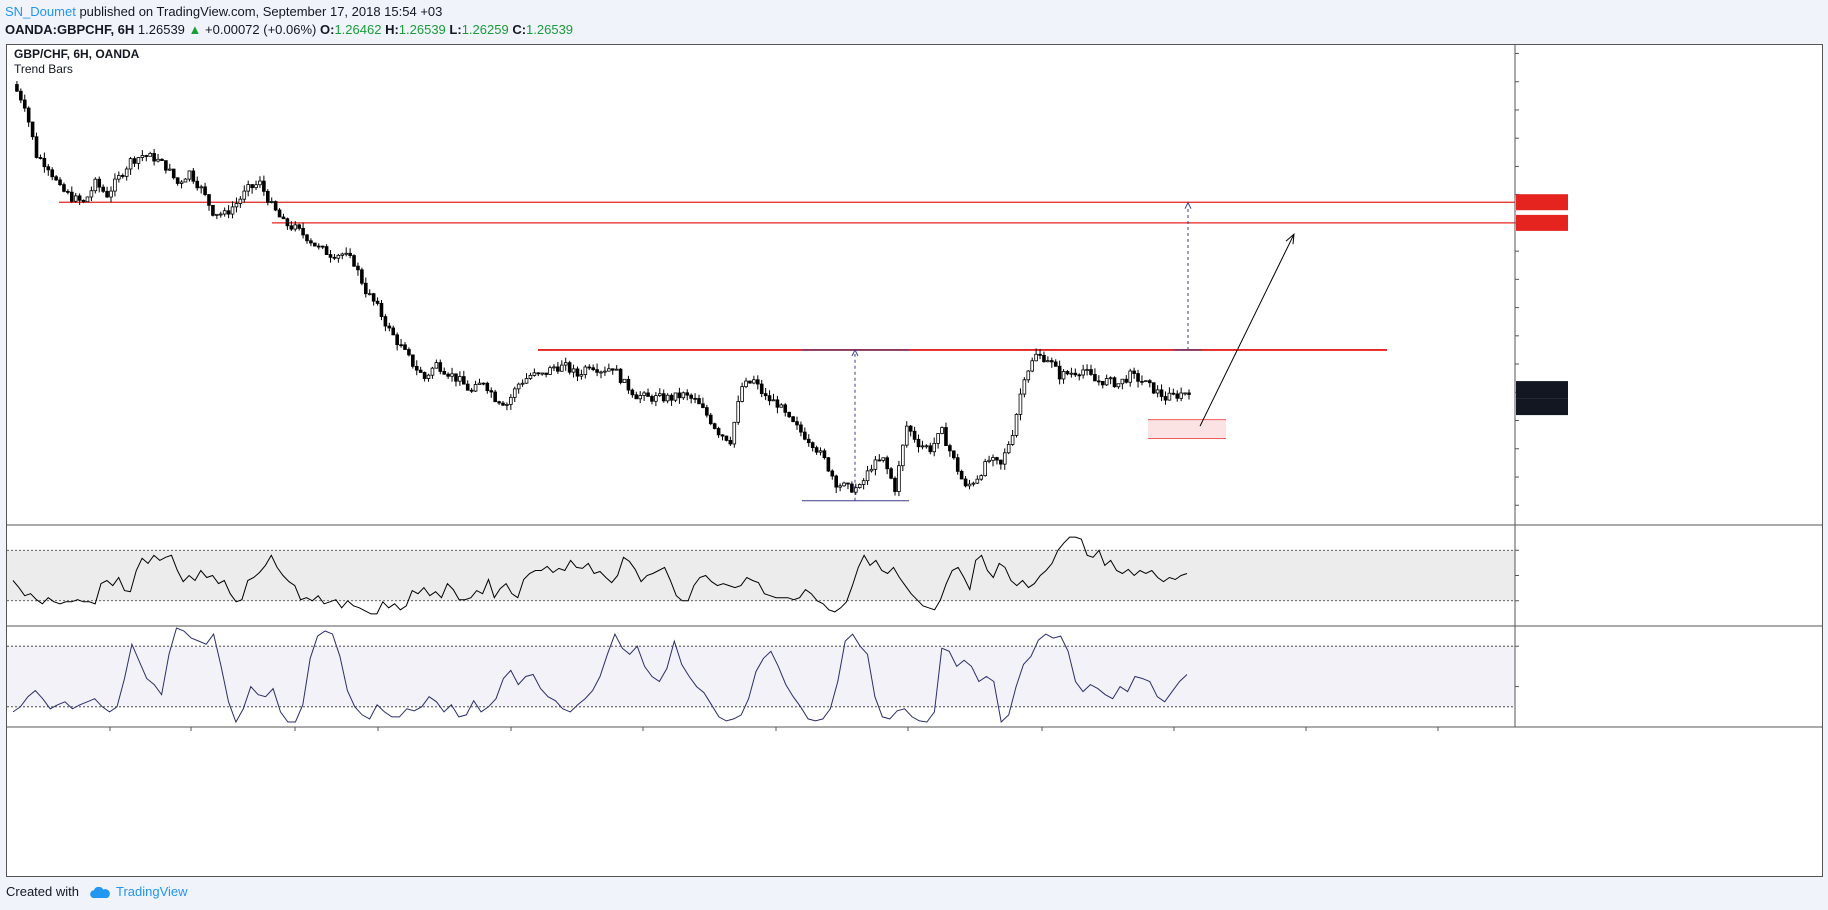  I want to click on open-value: 1.26462, so click(358, 29).